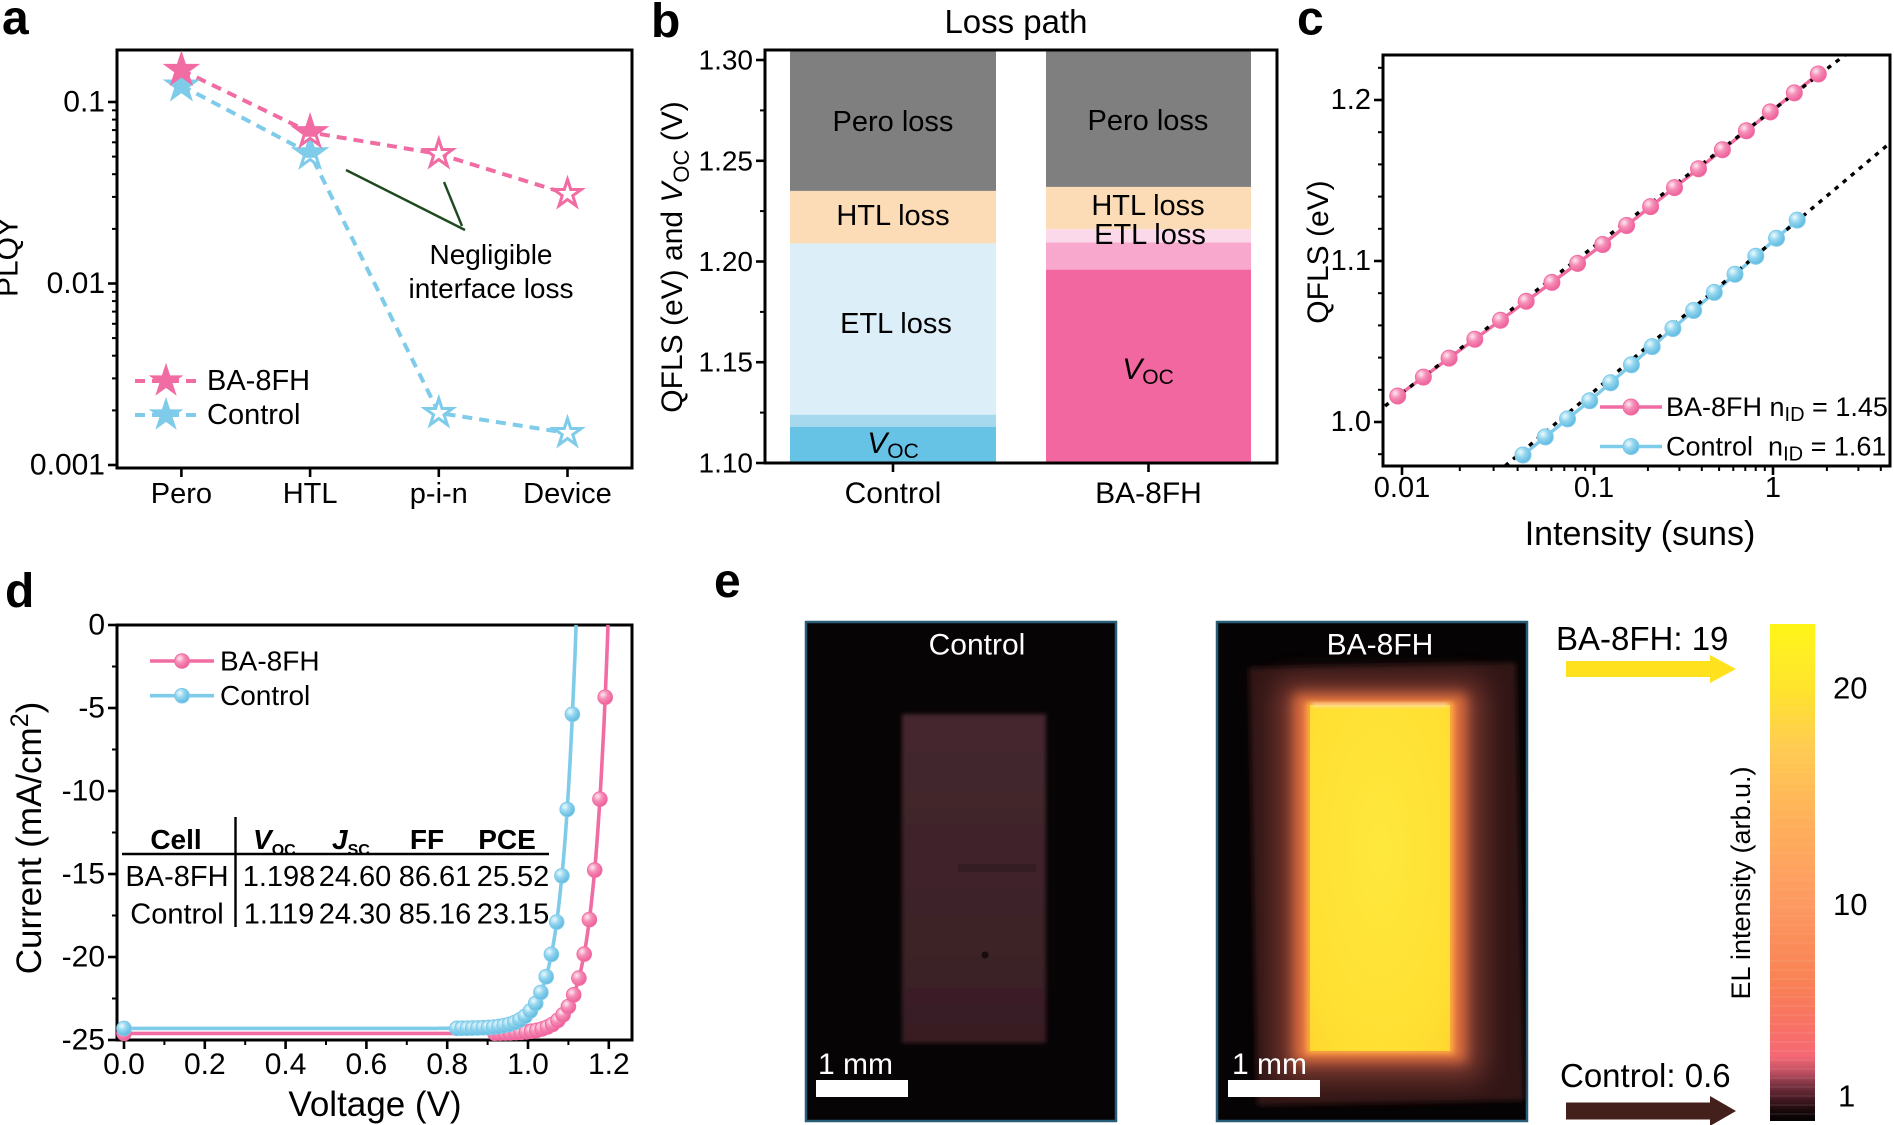 The image size is (1894, 1125). What do you see at coordinates (1318, 251) in the screenshot?
I see `svg-text: QFLS (eV)` at bounding box center [1318, 251].